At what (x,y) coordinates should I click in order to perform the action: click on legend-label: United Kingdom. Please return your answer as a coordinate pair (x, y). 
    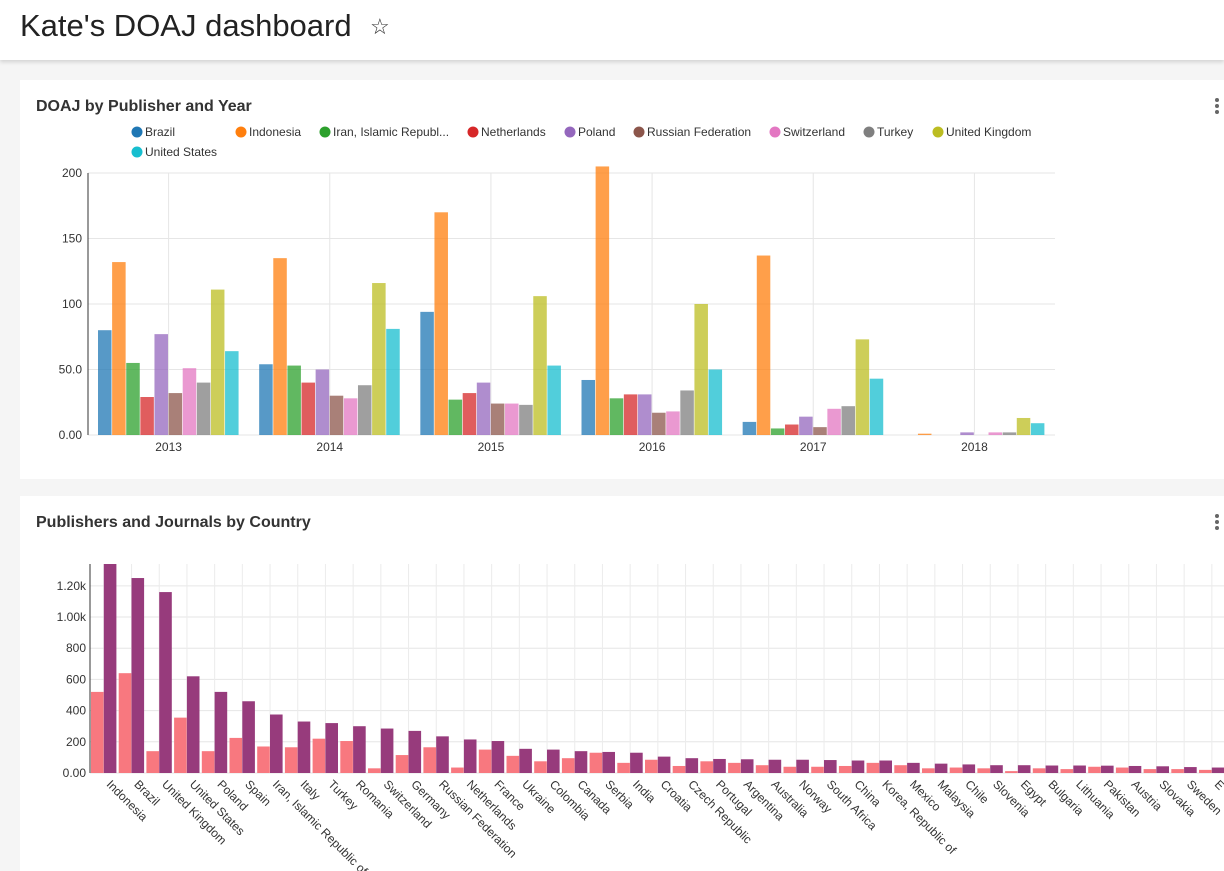
    Looking at the image, I should click on (988, 132).